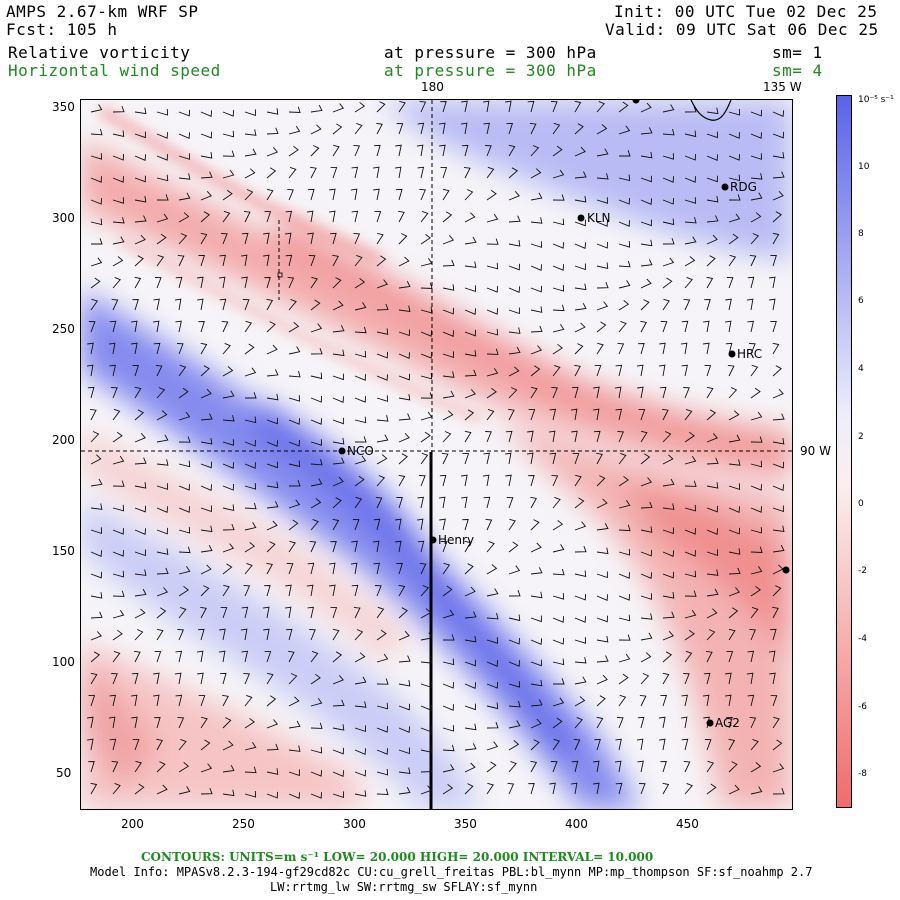 This screenshot has height=900, width=900. I want to click on model-title: AMPS 2.67-km WRF SP, so click(102, 11).